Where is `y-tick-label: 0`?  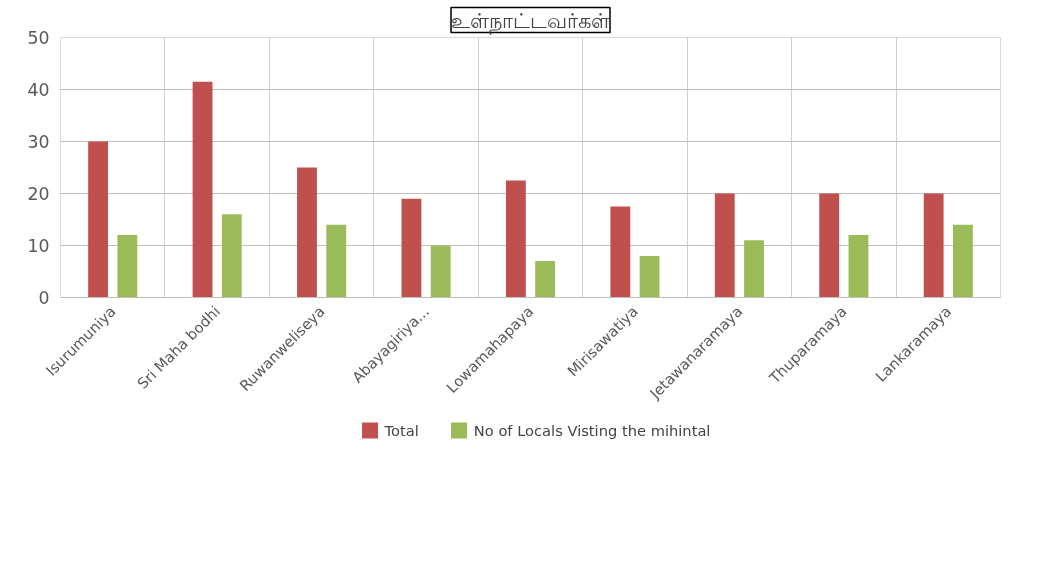
y-tick-label: 0 is located at coordinates (44, 298).